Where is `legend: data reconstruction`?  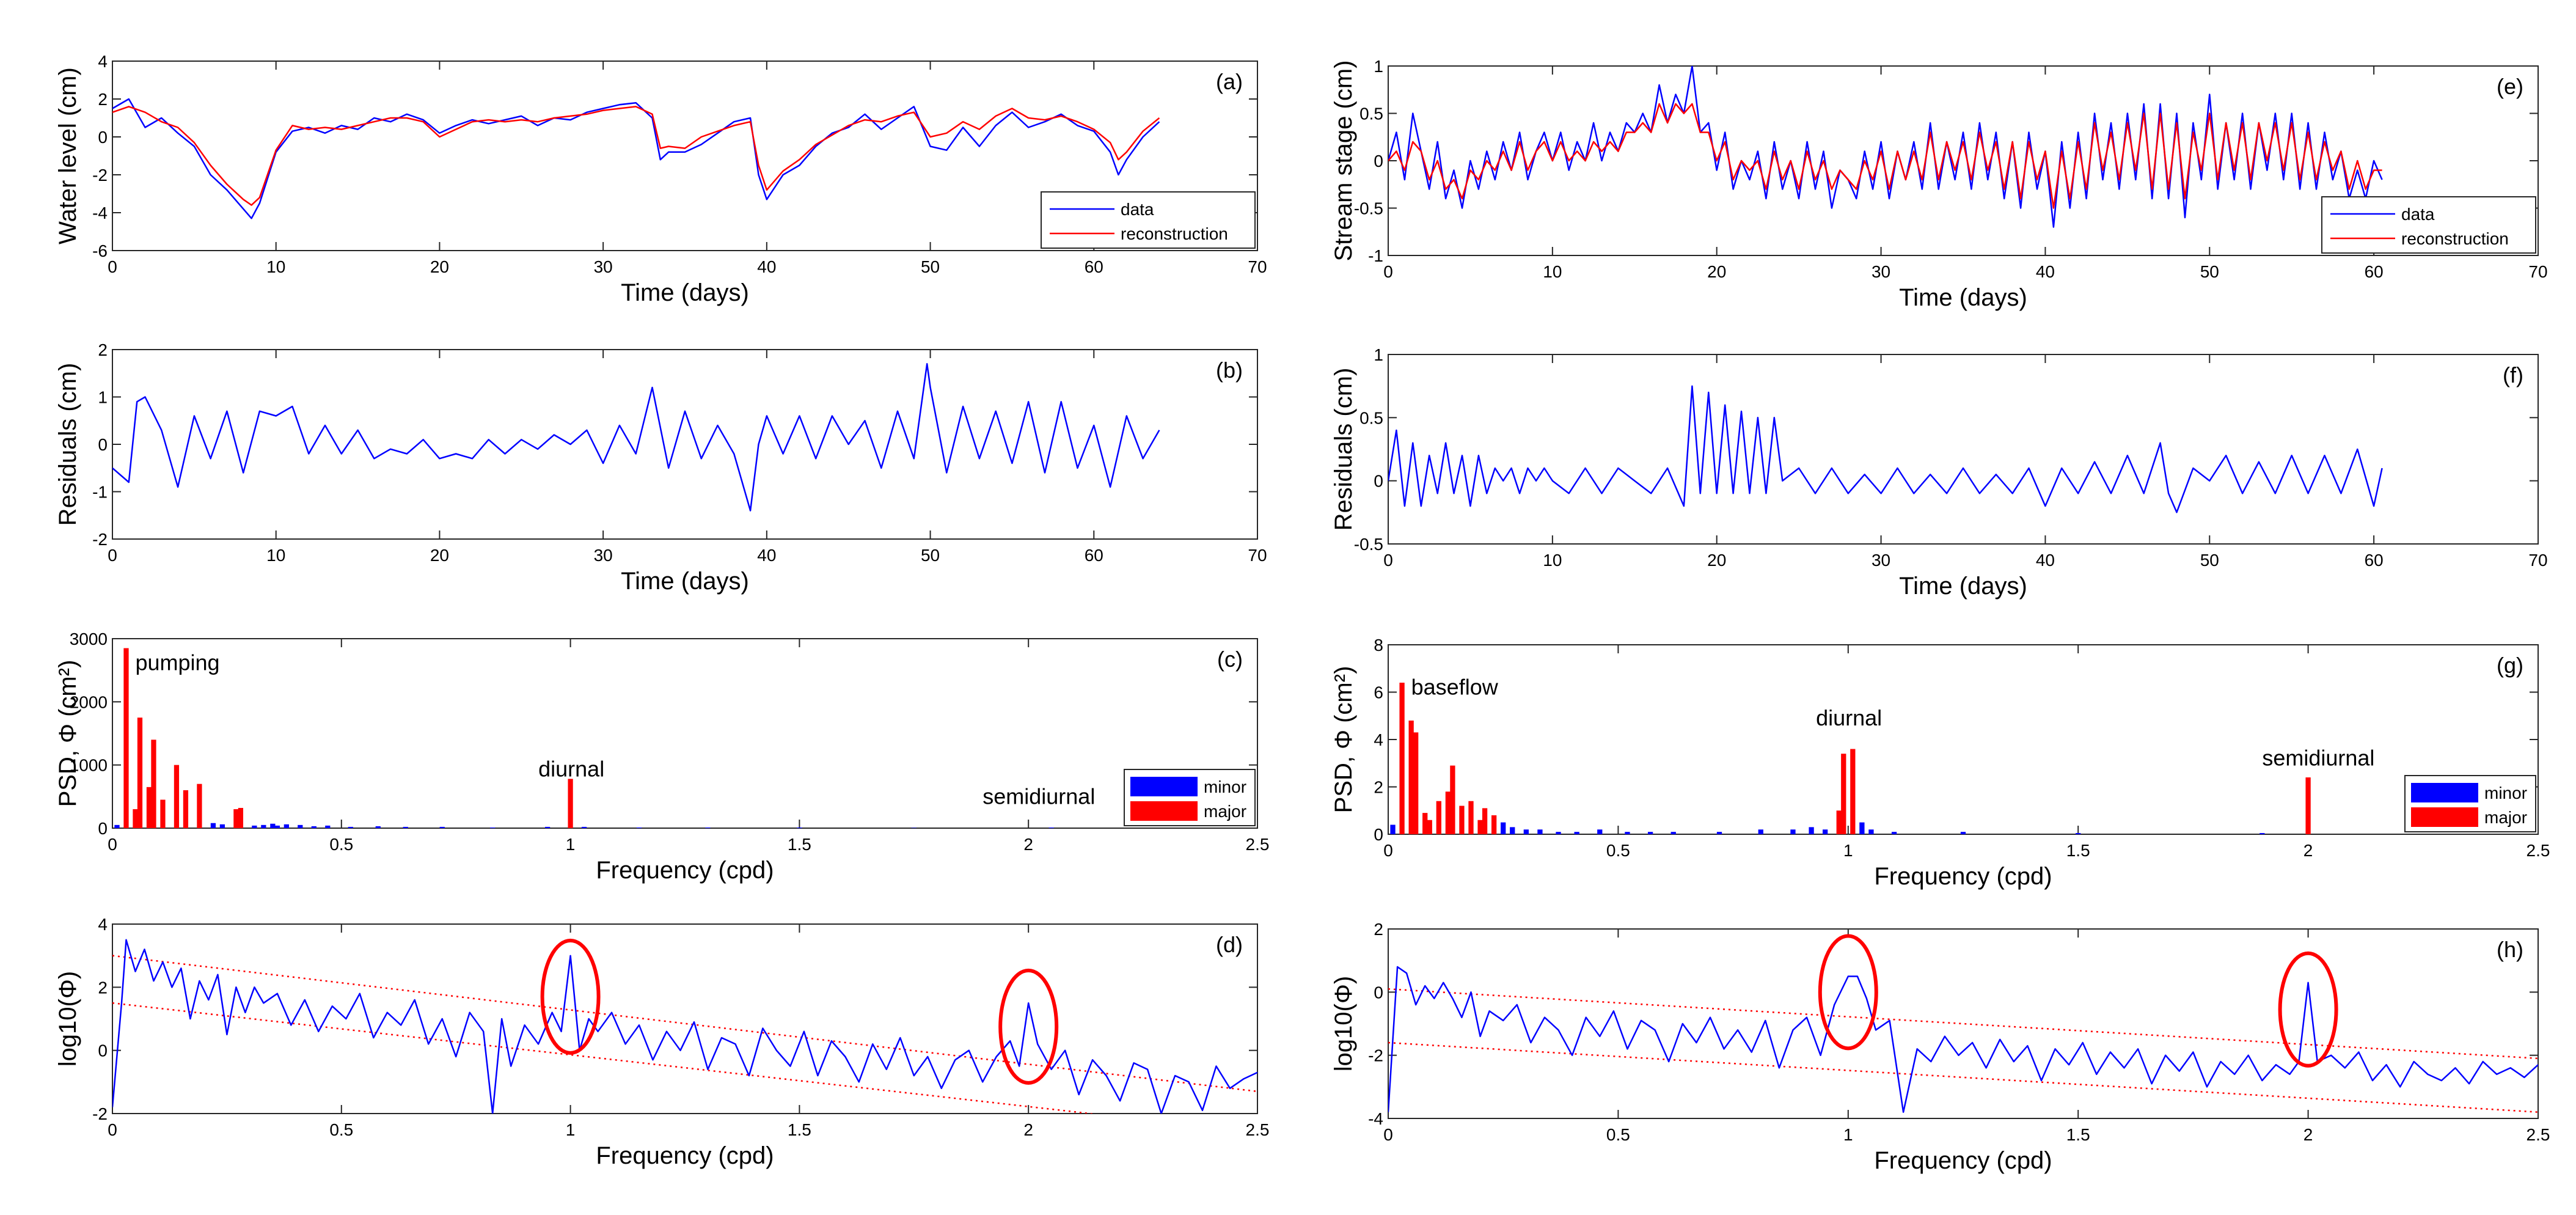
legend: data reconstruction is located at coordinates (2428, 225).